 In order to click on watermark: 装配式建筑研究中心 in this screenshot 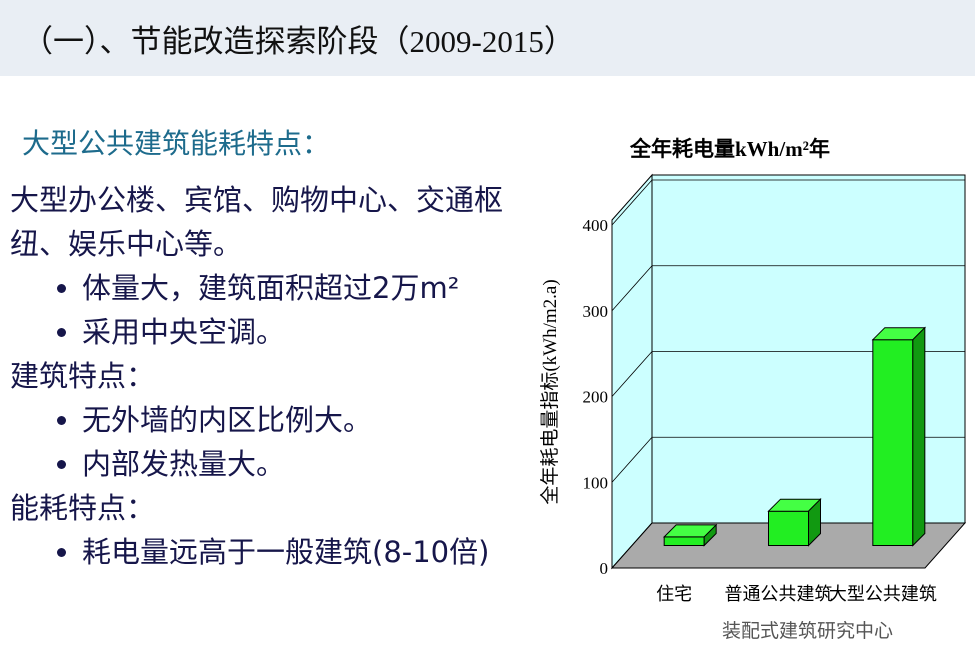, I will do `click(808, 631)`.